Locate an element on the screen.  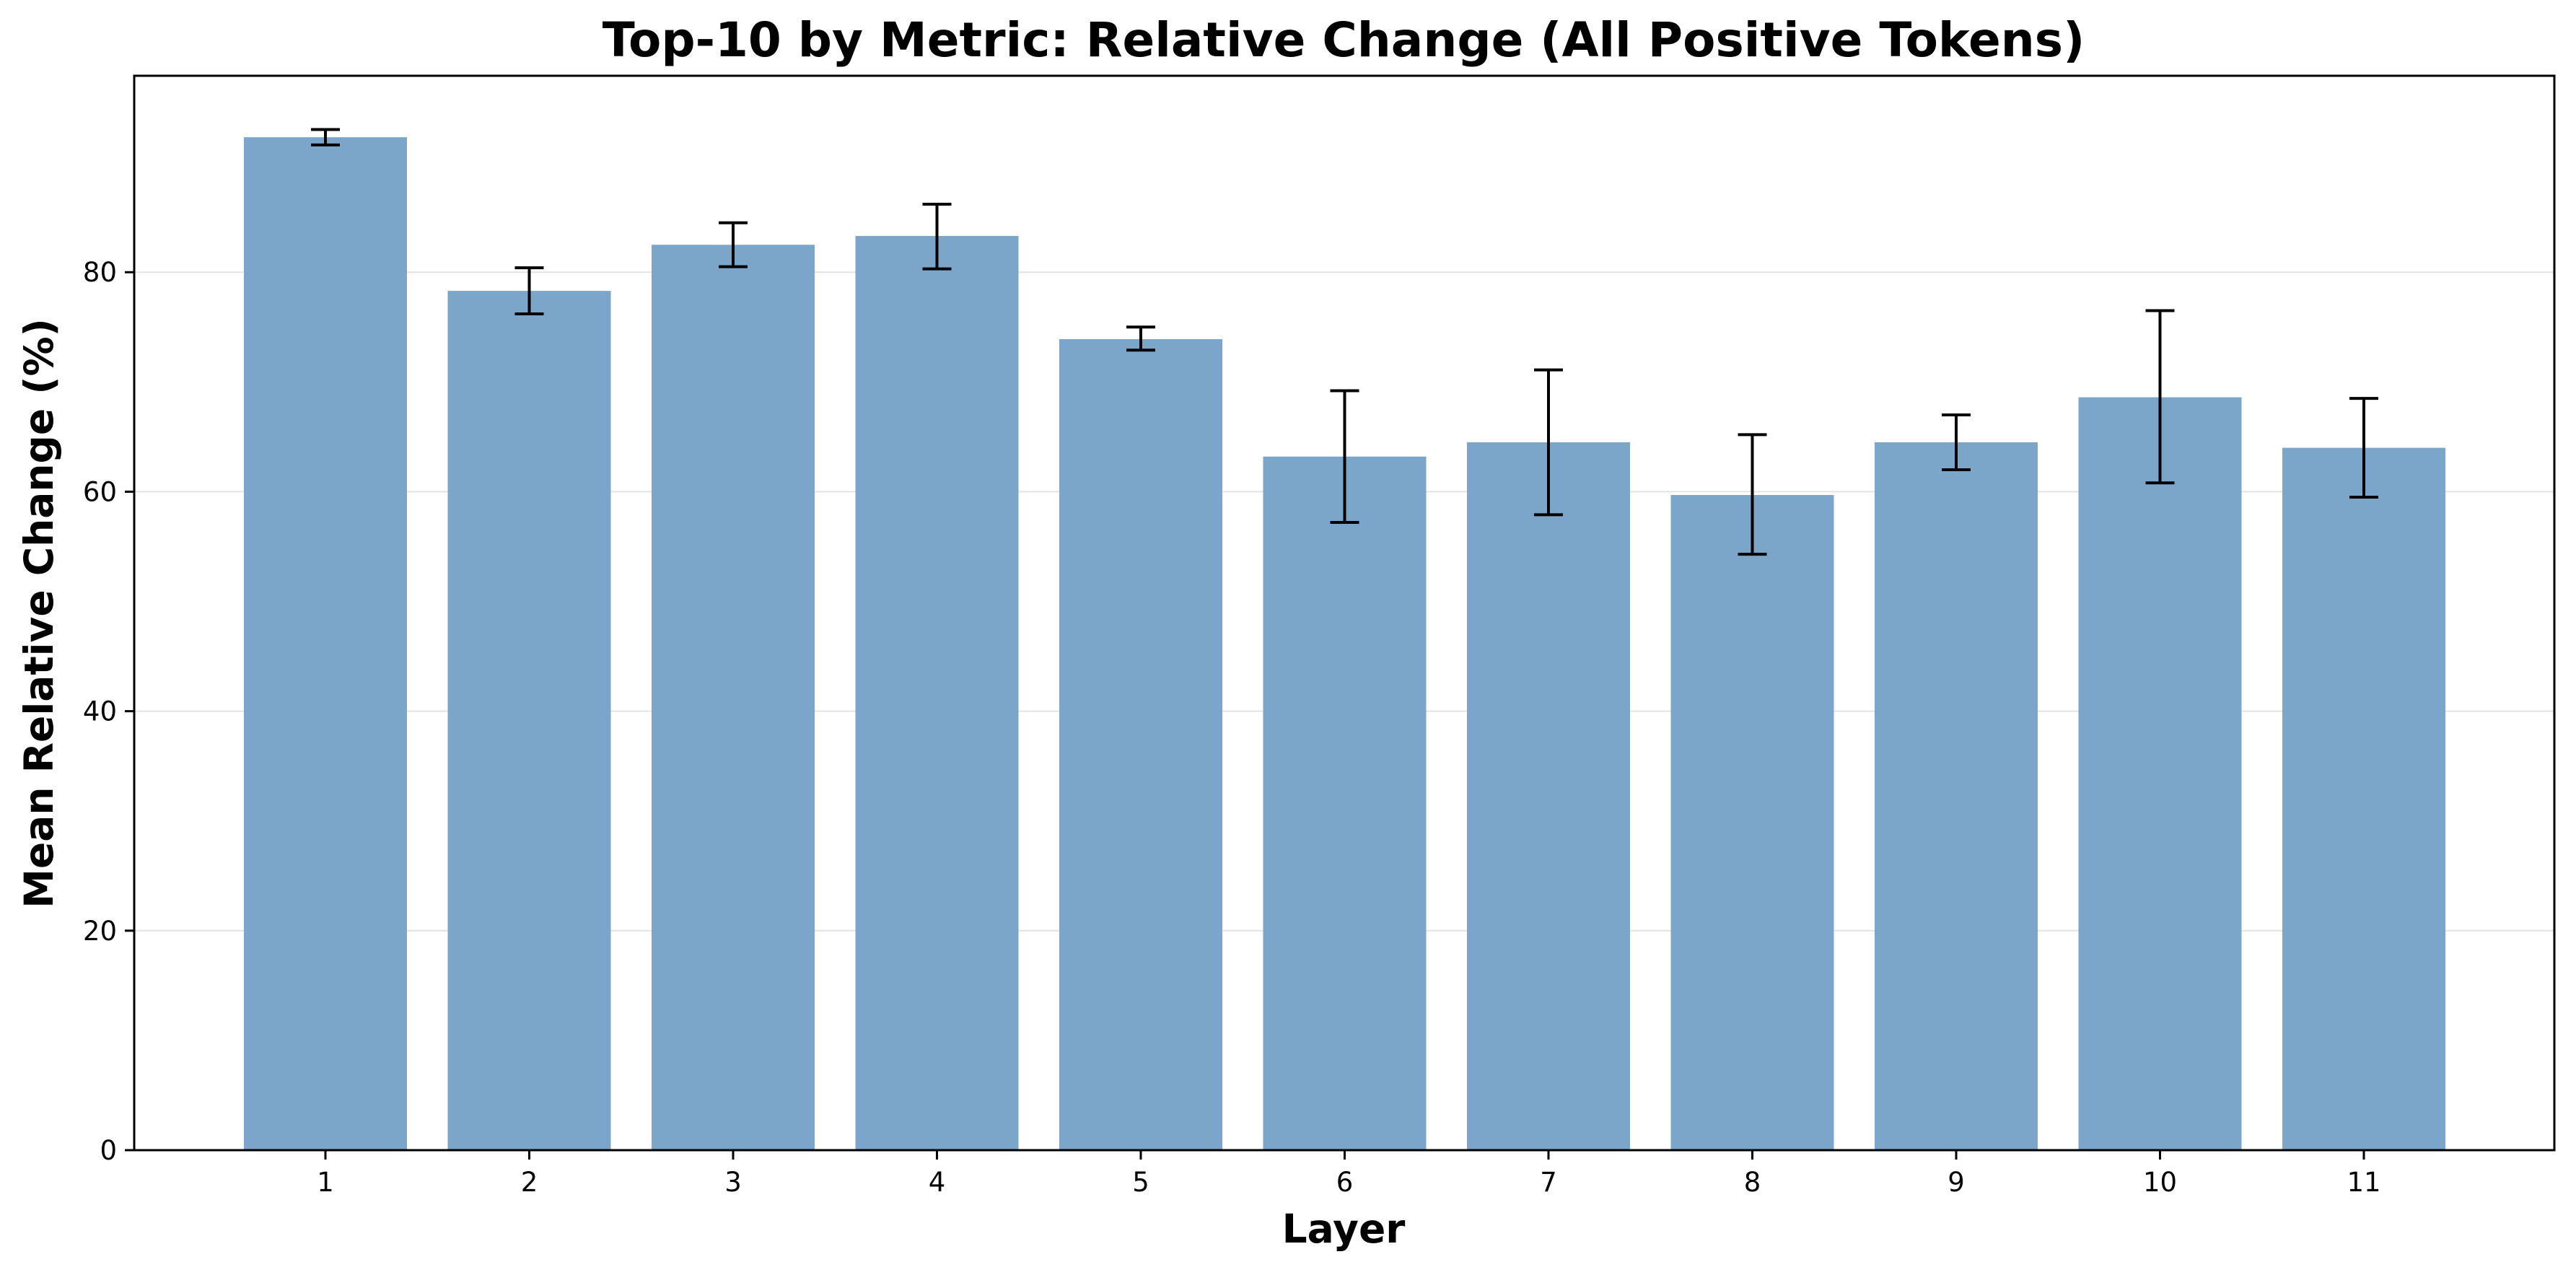
x-axis-label: Layer is located at coordinates (1344, 1229).